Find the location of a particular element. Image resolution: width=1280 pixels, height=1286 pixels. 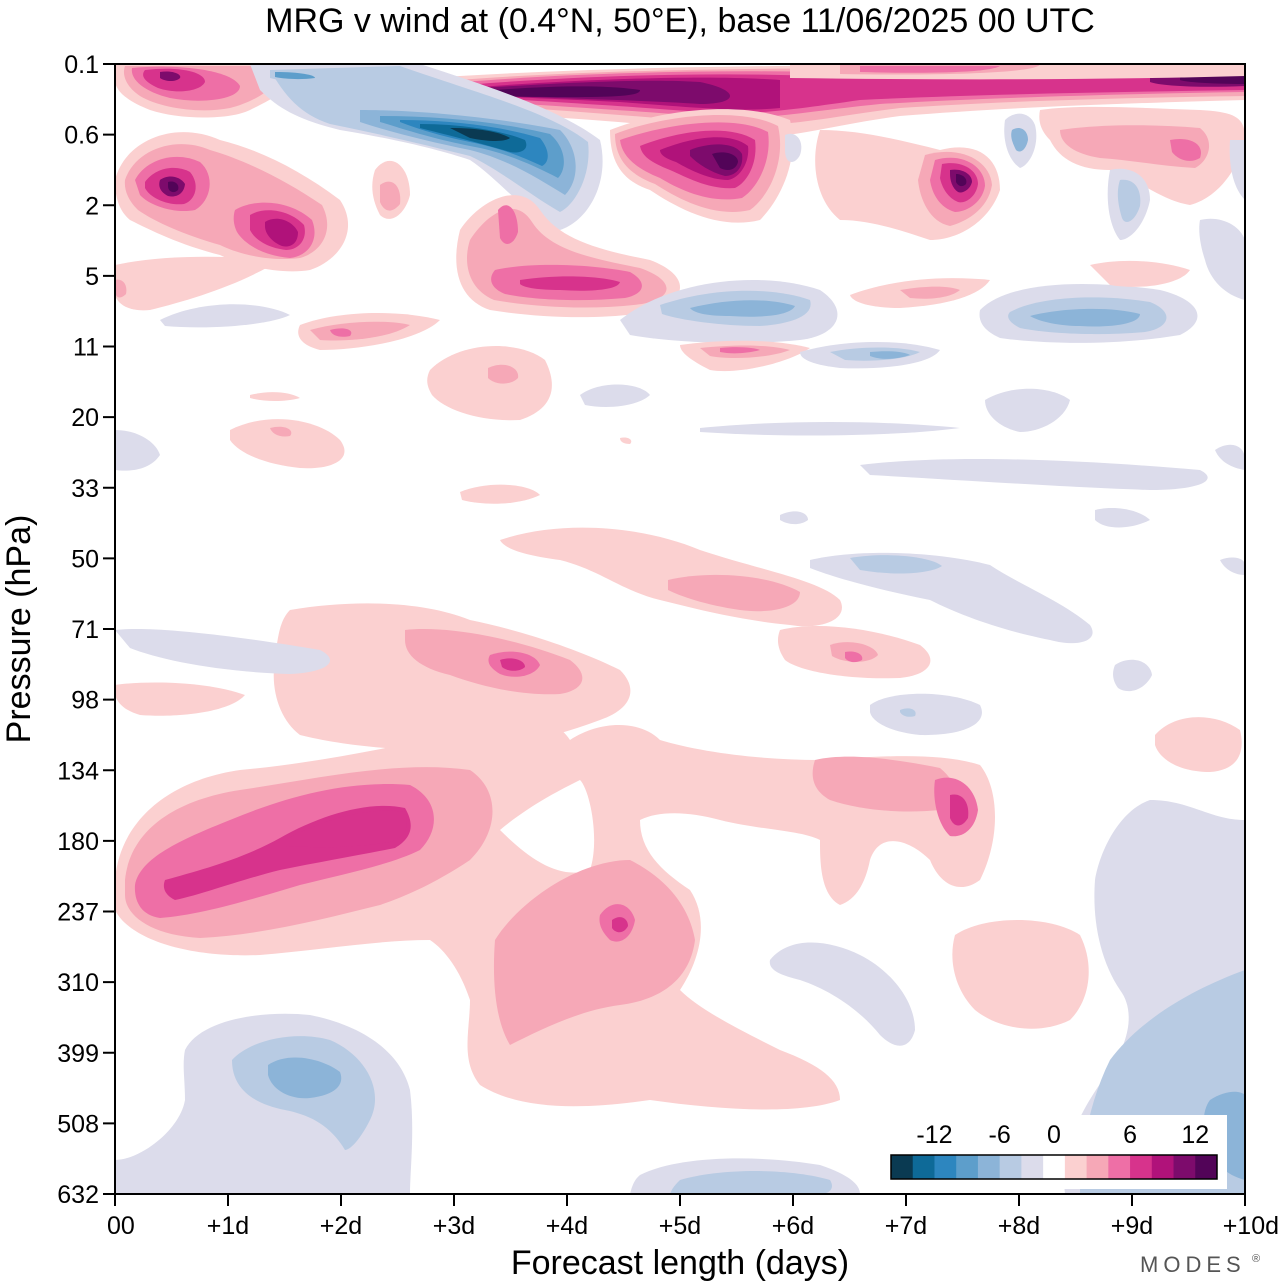

x-tick-label: +10d is located at coordinates (1251, 1226).